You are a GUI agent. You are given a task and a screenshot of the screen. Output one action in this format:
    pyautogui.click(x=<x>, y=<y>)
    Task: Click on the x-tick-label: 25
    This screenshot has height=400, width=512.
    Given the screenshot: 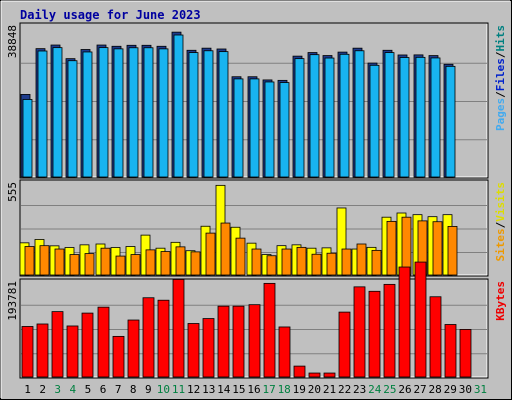 What is the action you would take?
    pyautogui.click(x=389, y=389)
    